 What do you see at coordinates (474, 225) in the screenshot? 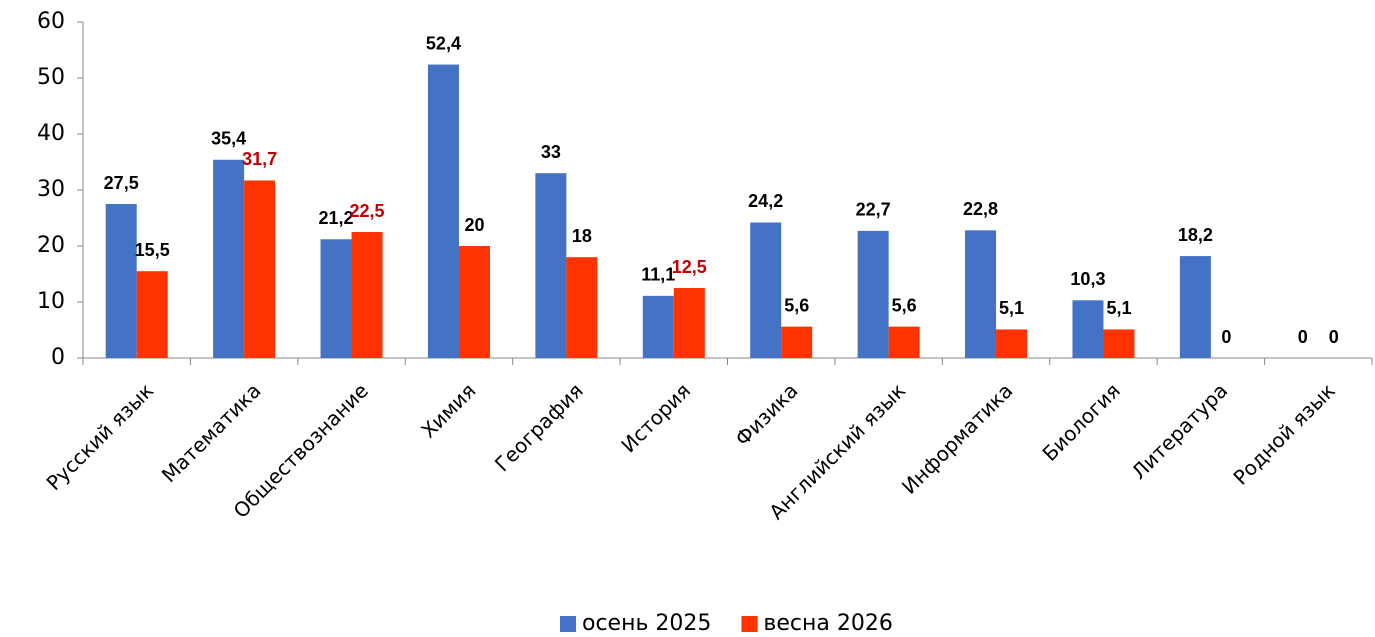
I see `value-label: 20` at bounding box center [474, 225].